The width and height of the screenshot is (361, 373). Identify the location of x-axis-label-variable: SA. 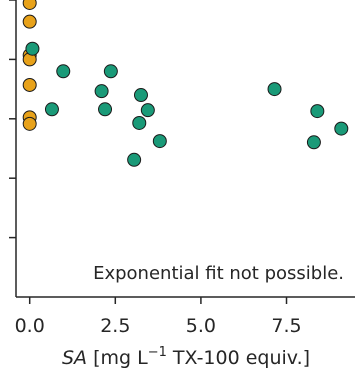
(74, 358).